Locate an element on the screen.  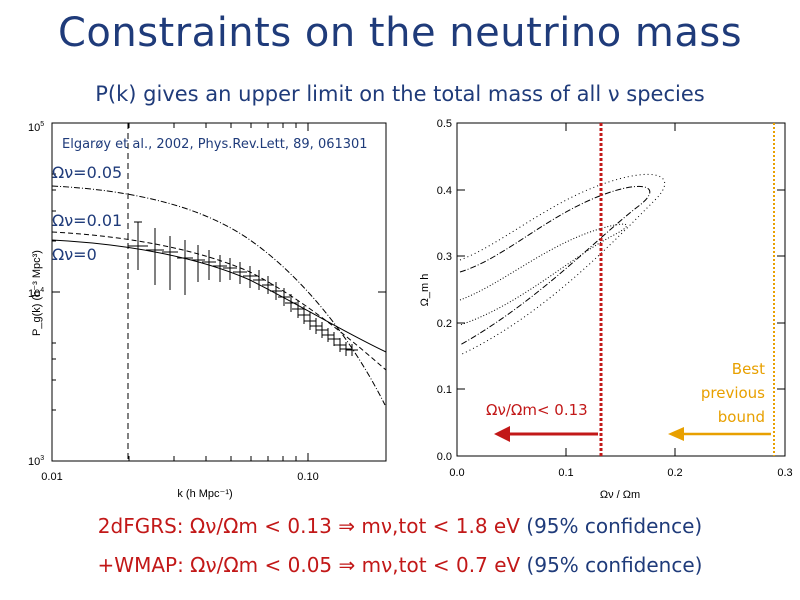
result2-rhs: mν,tot < 0.7 eV is located at coordinates (441, 565).